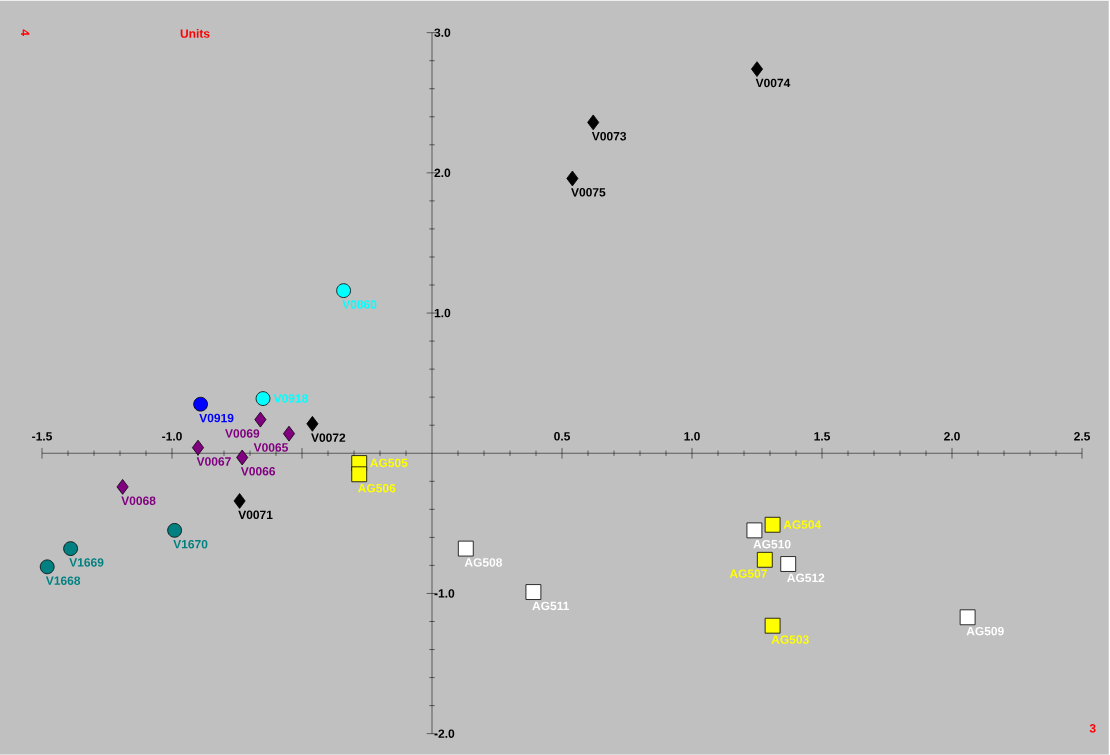 This screenshot has height=755, width=1110. I want to click on x-tick-label: -1.5, so click(42, 436).